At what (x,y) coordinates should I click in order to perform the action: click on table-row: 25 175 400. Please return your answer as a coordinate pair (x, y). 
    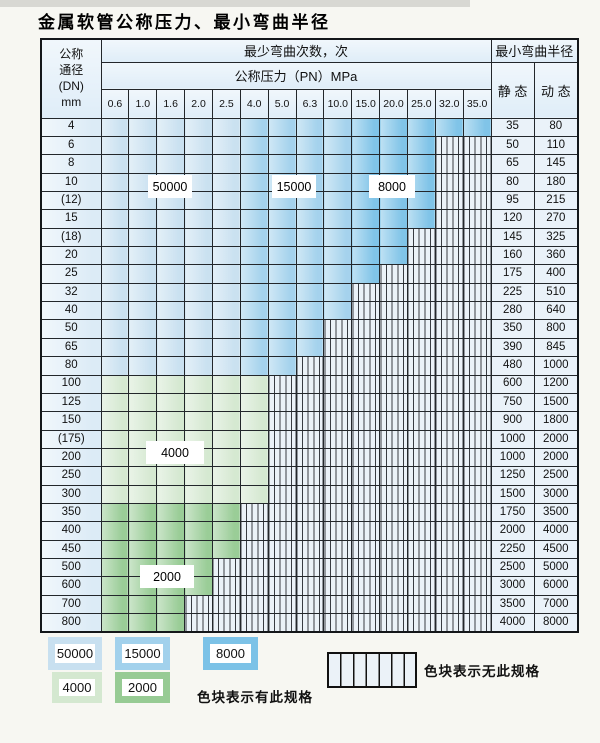
    Looking at the image, I should click on (309, 274).